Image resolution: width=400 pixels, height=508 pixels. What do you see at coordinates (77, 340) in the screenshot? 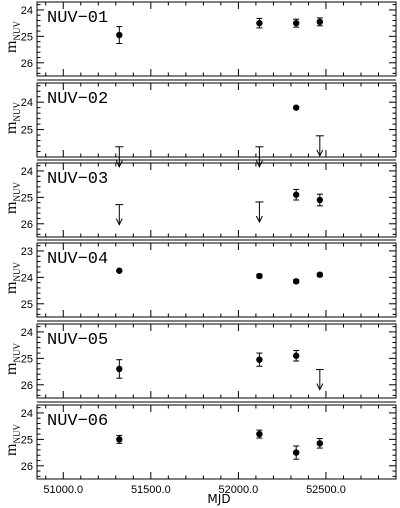
I see `panel-title: NUV−05` at bounding box center [77, 340].